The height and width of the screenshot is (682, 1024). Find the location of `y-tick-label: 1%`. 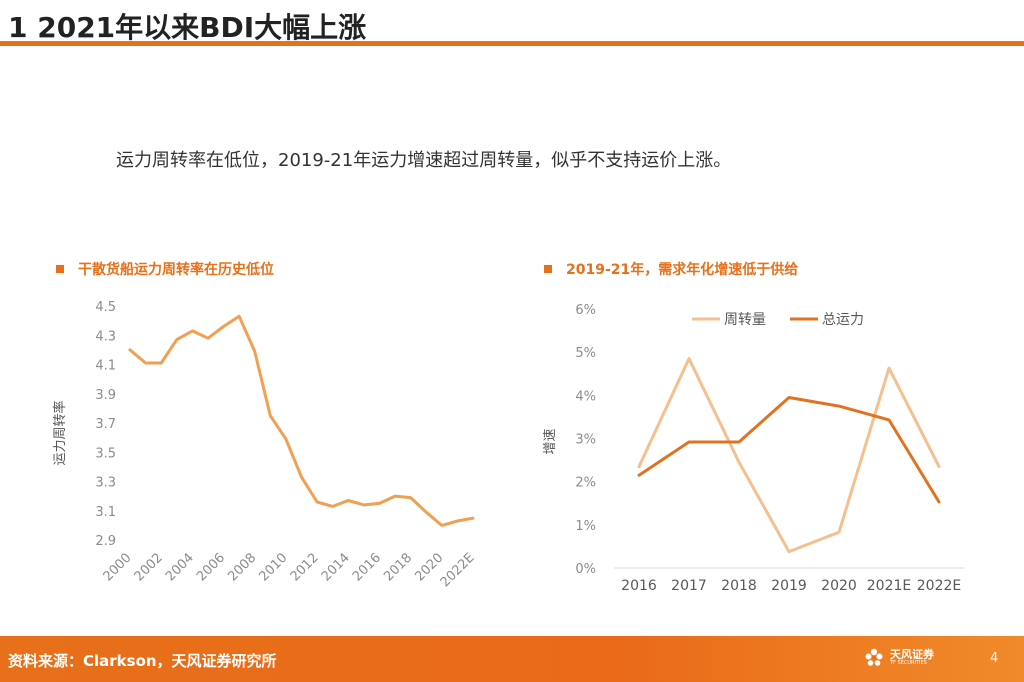

y-tick-label: 1% is located at coordinates (585, 526).